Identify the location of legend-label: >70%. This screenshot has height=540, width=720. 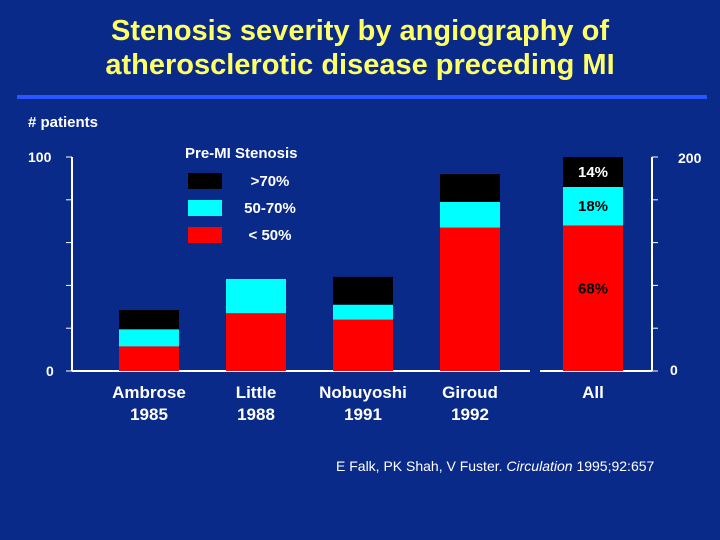
(270, 181).